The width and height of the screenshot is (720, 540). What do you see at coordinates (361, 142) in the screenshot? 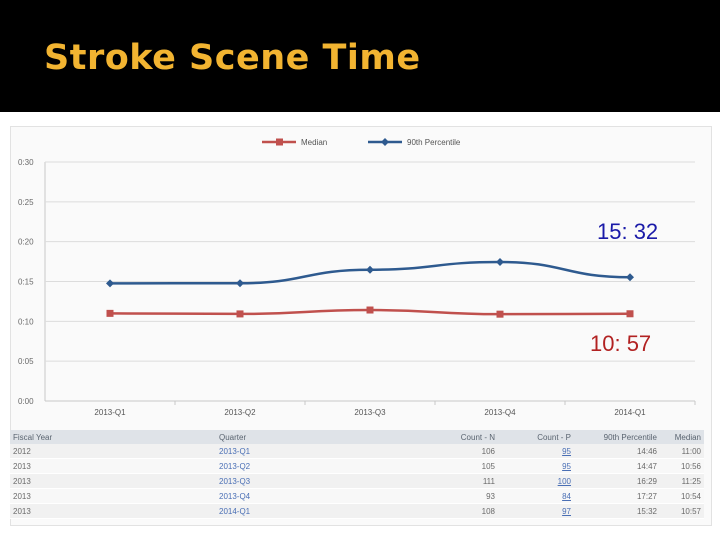
I see `chart-legend: Median 90th Percentile` at bounding box center [361, 142].